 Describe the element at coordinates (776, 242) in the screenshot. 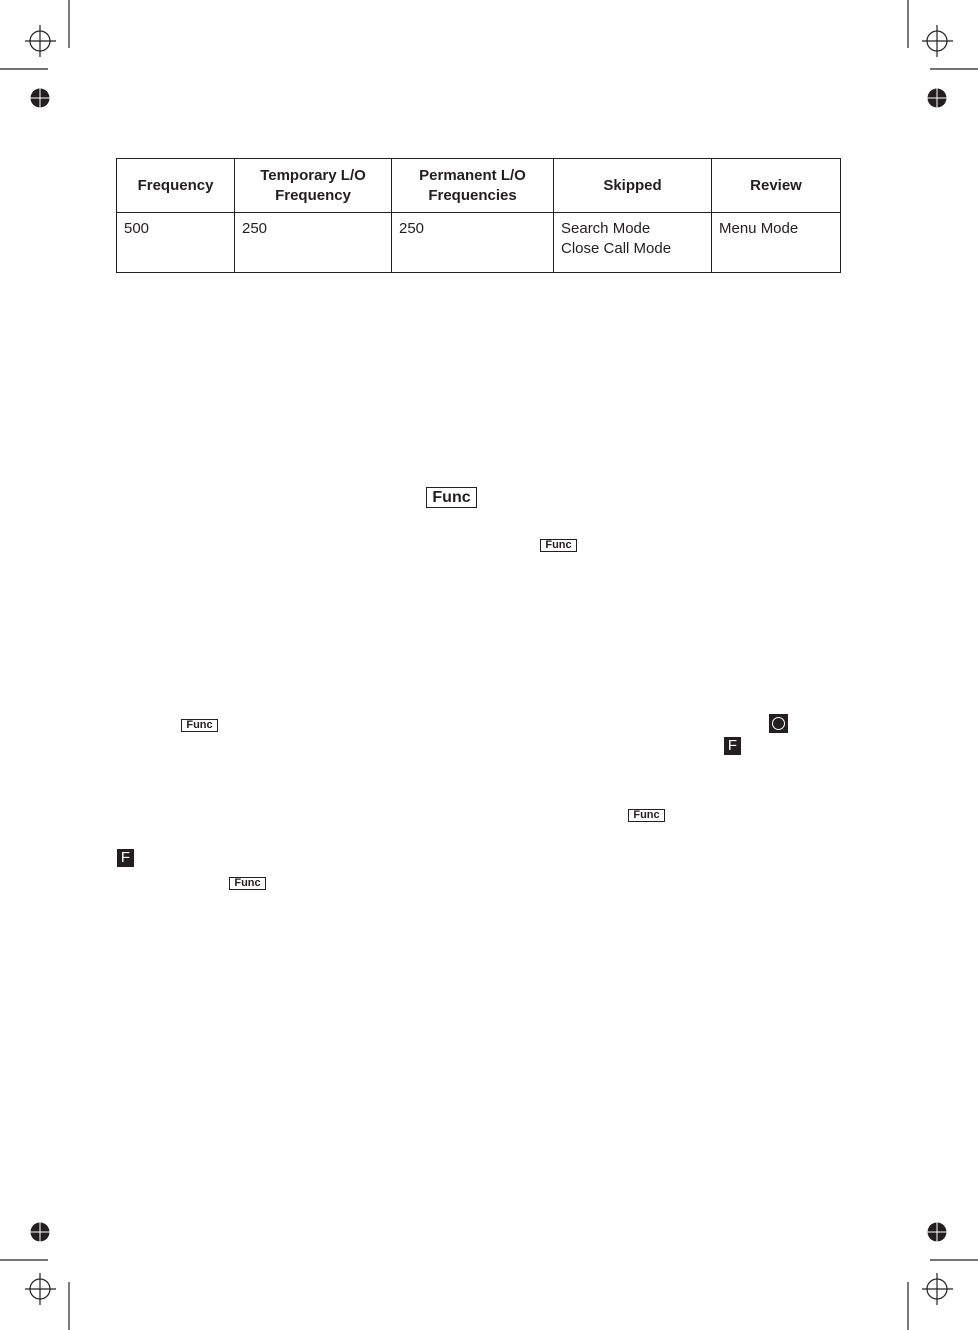

I see `cell-review: Menu Mode` at that location.